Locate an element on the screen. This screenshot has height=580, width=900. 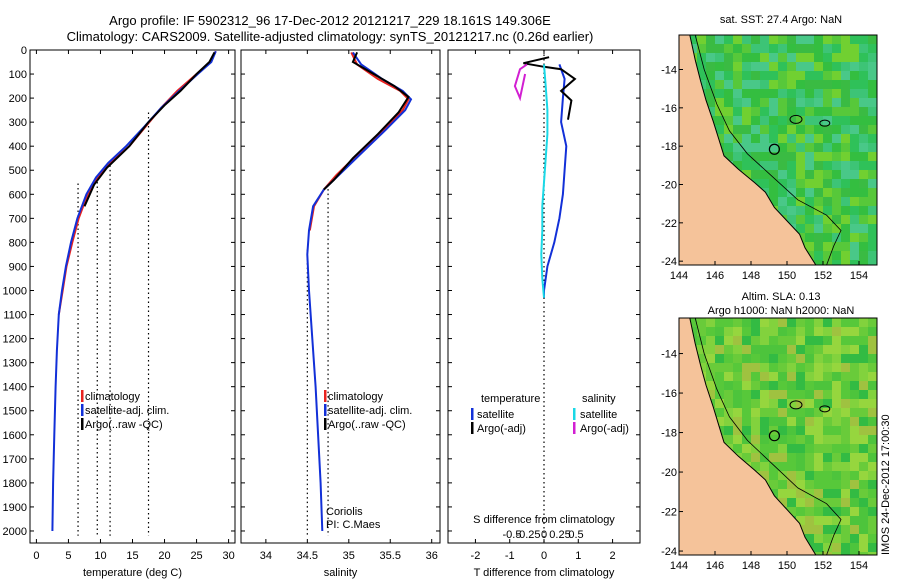
legend-label: Argo(-adj) is located at coordinates (604, 429).